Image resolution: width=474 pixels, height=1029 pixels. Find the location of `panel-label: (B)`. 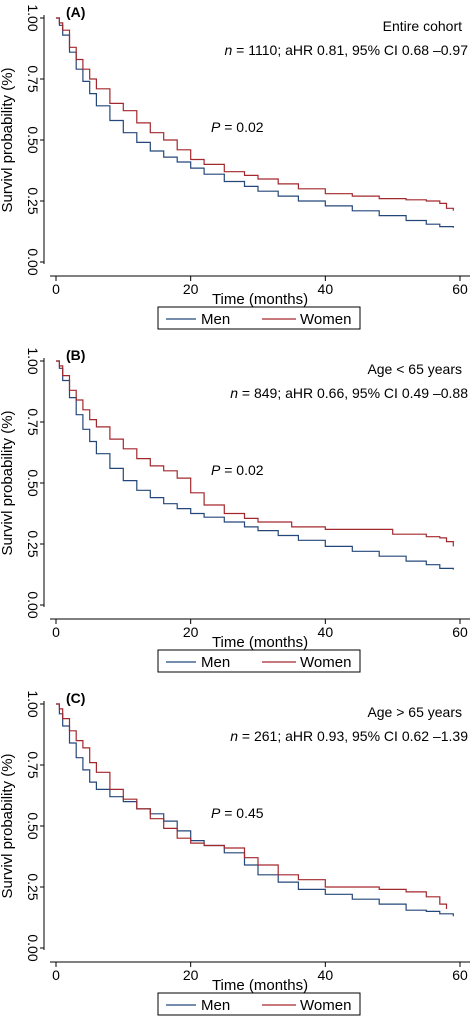

panel-label: (B) is located at coordinates (75, 355).